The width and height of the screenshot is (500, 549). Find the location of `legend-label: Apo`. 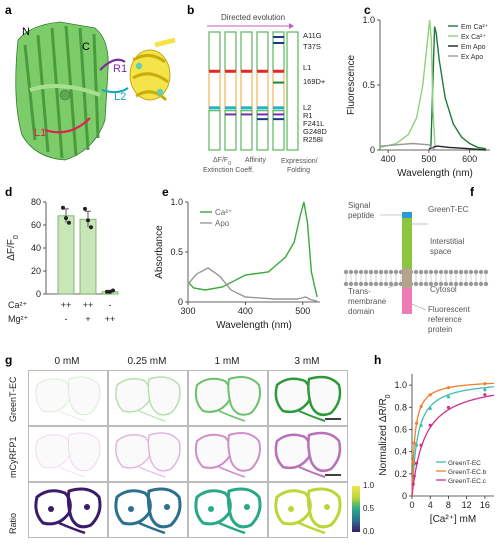

legend-label: Apo is located at coordinates (222, 223).